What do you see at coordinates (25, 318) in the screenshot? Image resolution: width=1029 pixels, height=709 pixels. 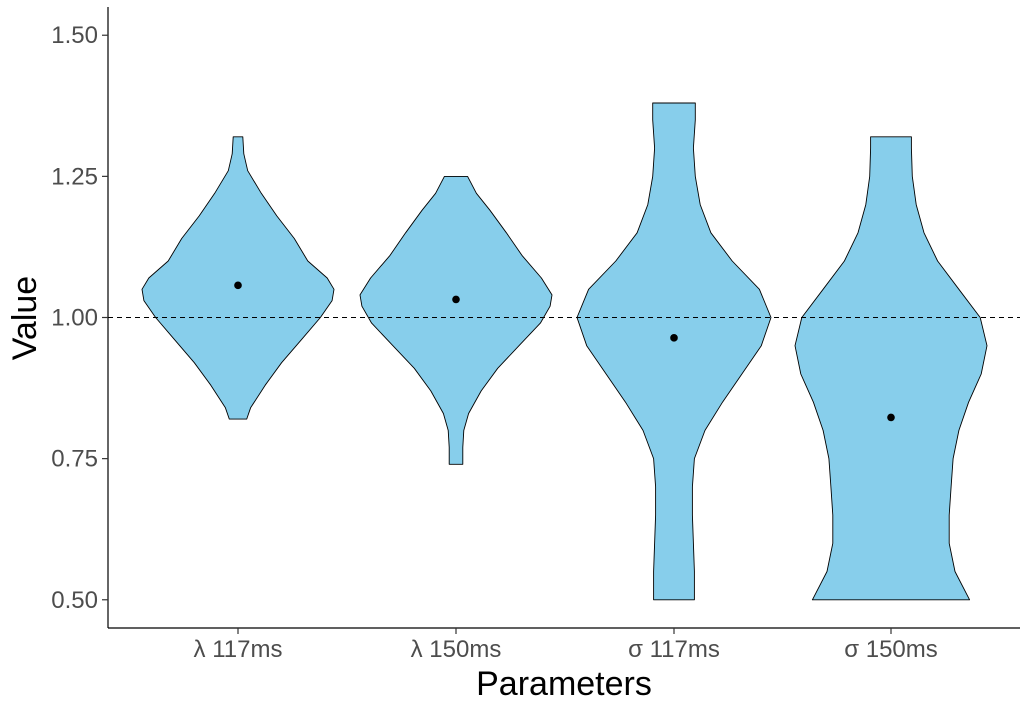 I see `y-axis-title: Value` at bounding box center [25, 318].